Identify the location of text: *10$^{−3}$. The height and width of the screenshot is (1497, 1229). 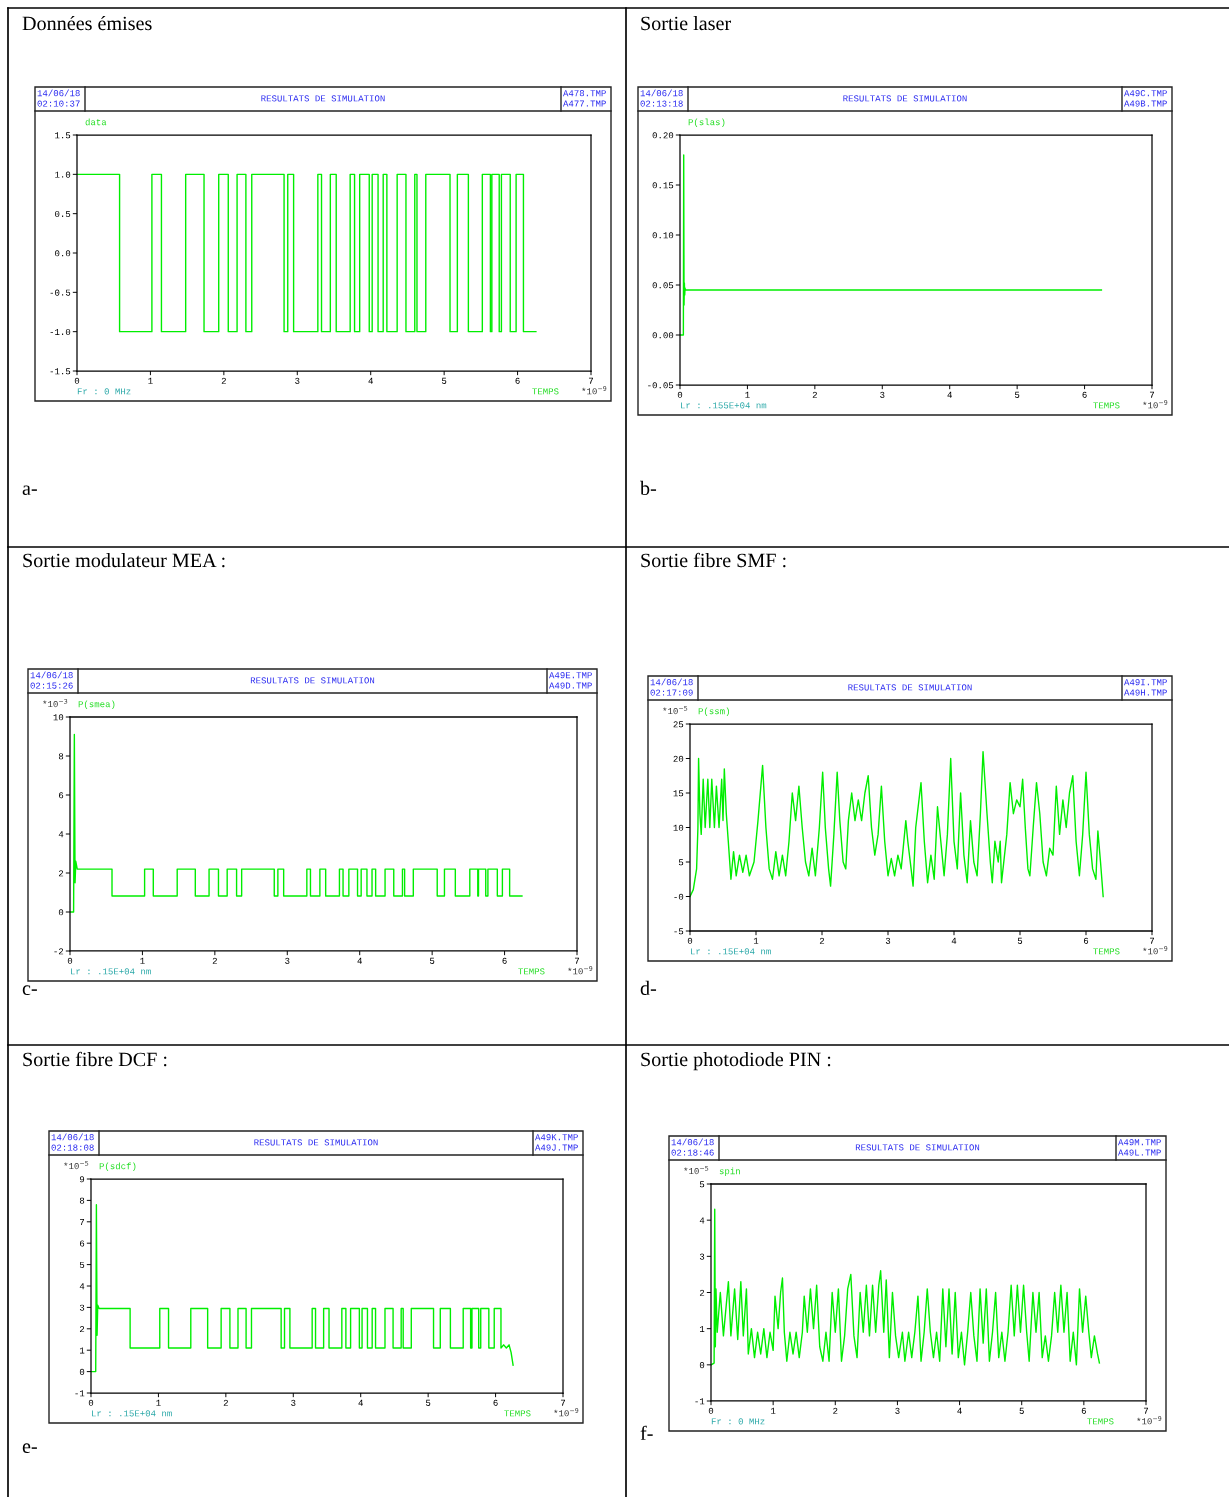
(55, 703).